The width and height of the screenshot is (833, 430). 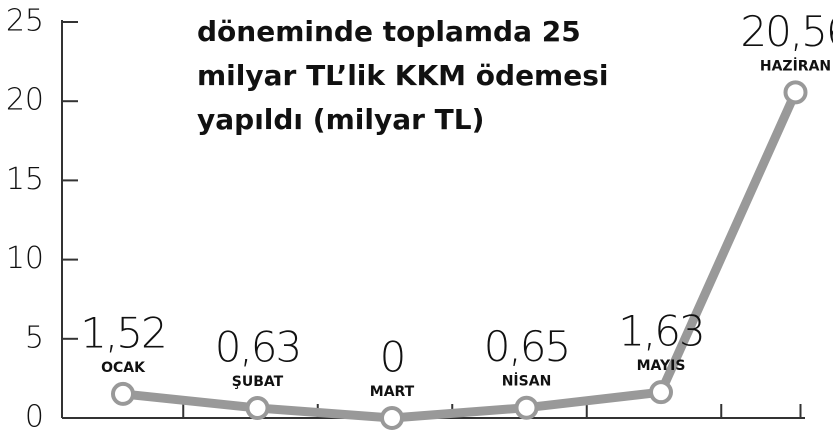 What do you see at coordinates (34, 337) in the screenshot?
I see `y-tick-label: 5` at bounding box center [34, 337].